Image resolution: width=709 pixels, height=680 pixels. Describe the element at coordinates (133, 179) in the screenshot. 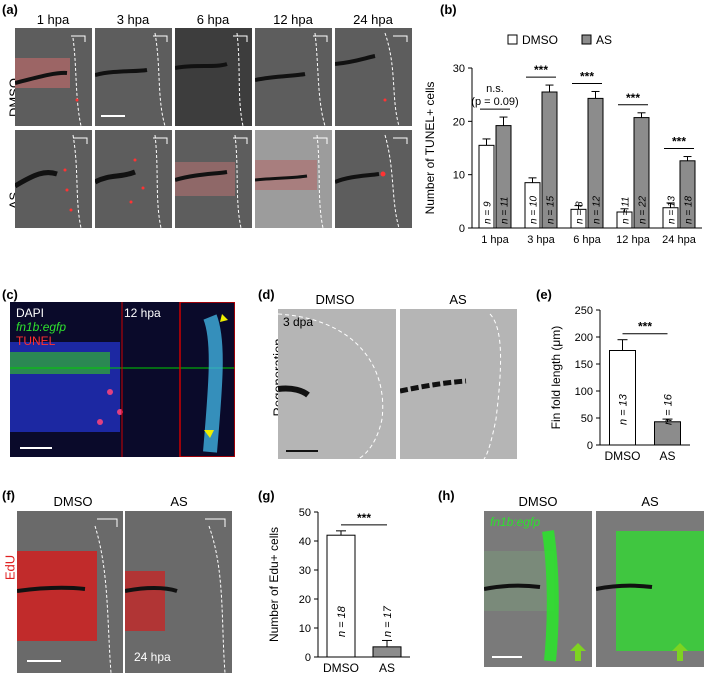

I see `micro-as-3hpa` at that location.